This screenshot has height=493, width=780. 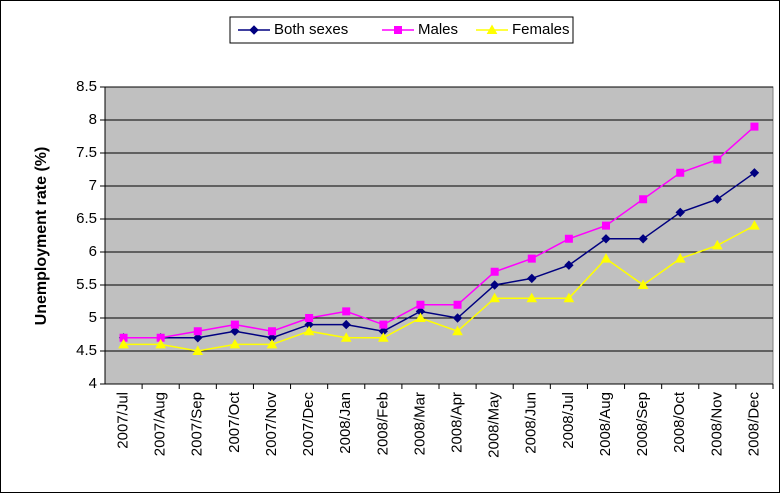 I want to click on x-tick-label: 2008/Sep, so click(x=642, y=424).